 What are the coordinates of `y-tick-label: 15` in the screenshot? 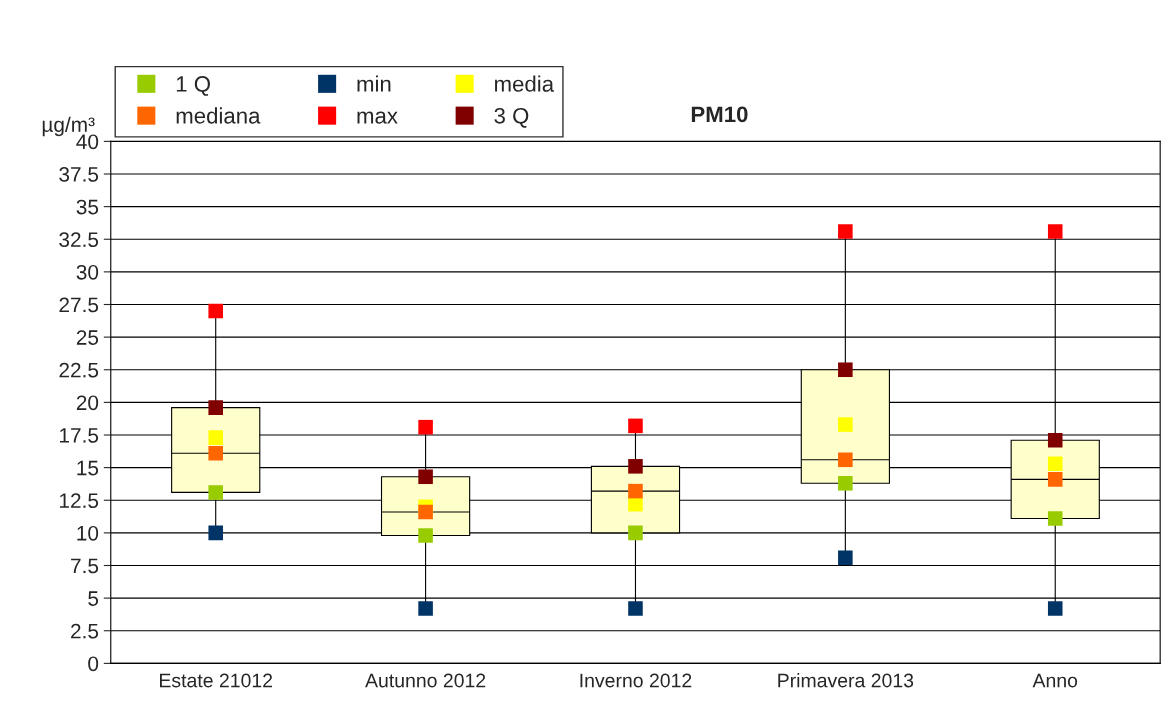 It's located at (88, 468).